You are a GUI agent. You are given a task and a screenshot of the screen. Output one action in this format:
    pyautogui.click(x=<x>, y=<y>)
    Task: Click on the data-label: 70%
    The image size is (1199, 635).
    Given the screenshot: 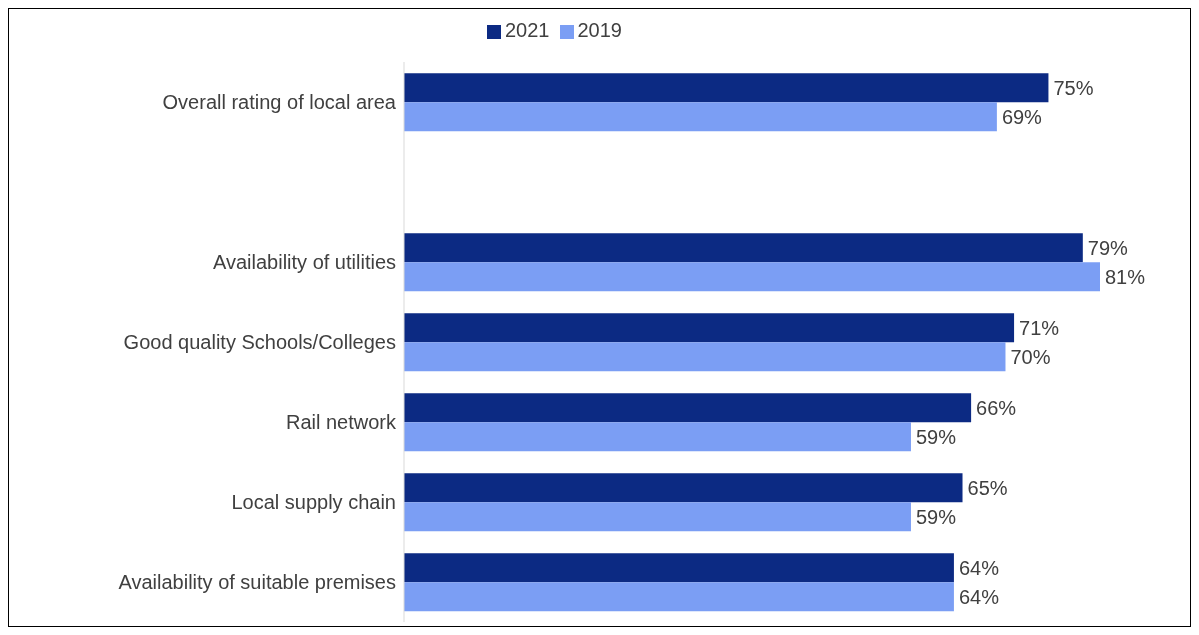 What is the action you would take?
    pyautogui.click(x=1030, y=356)
    